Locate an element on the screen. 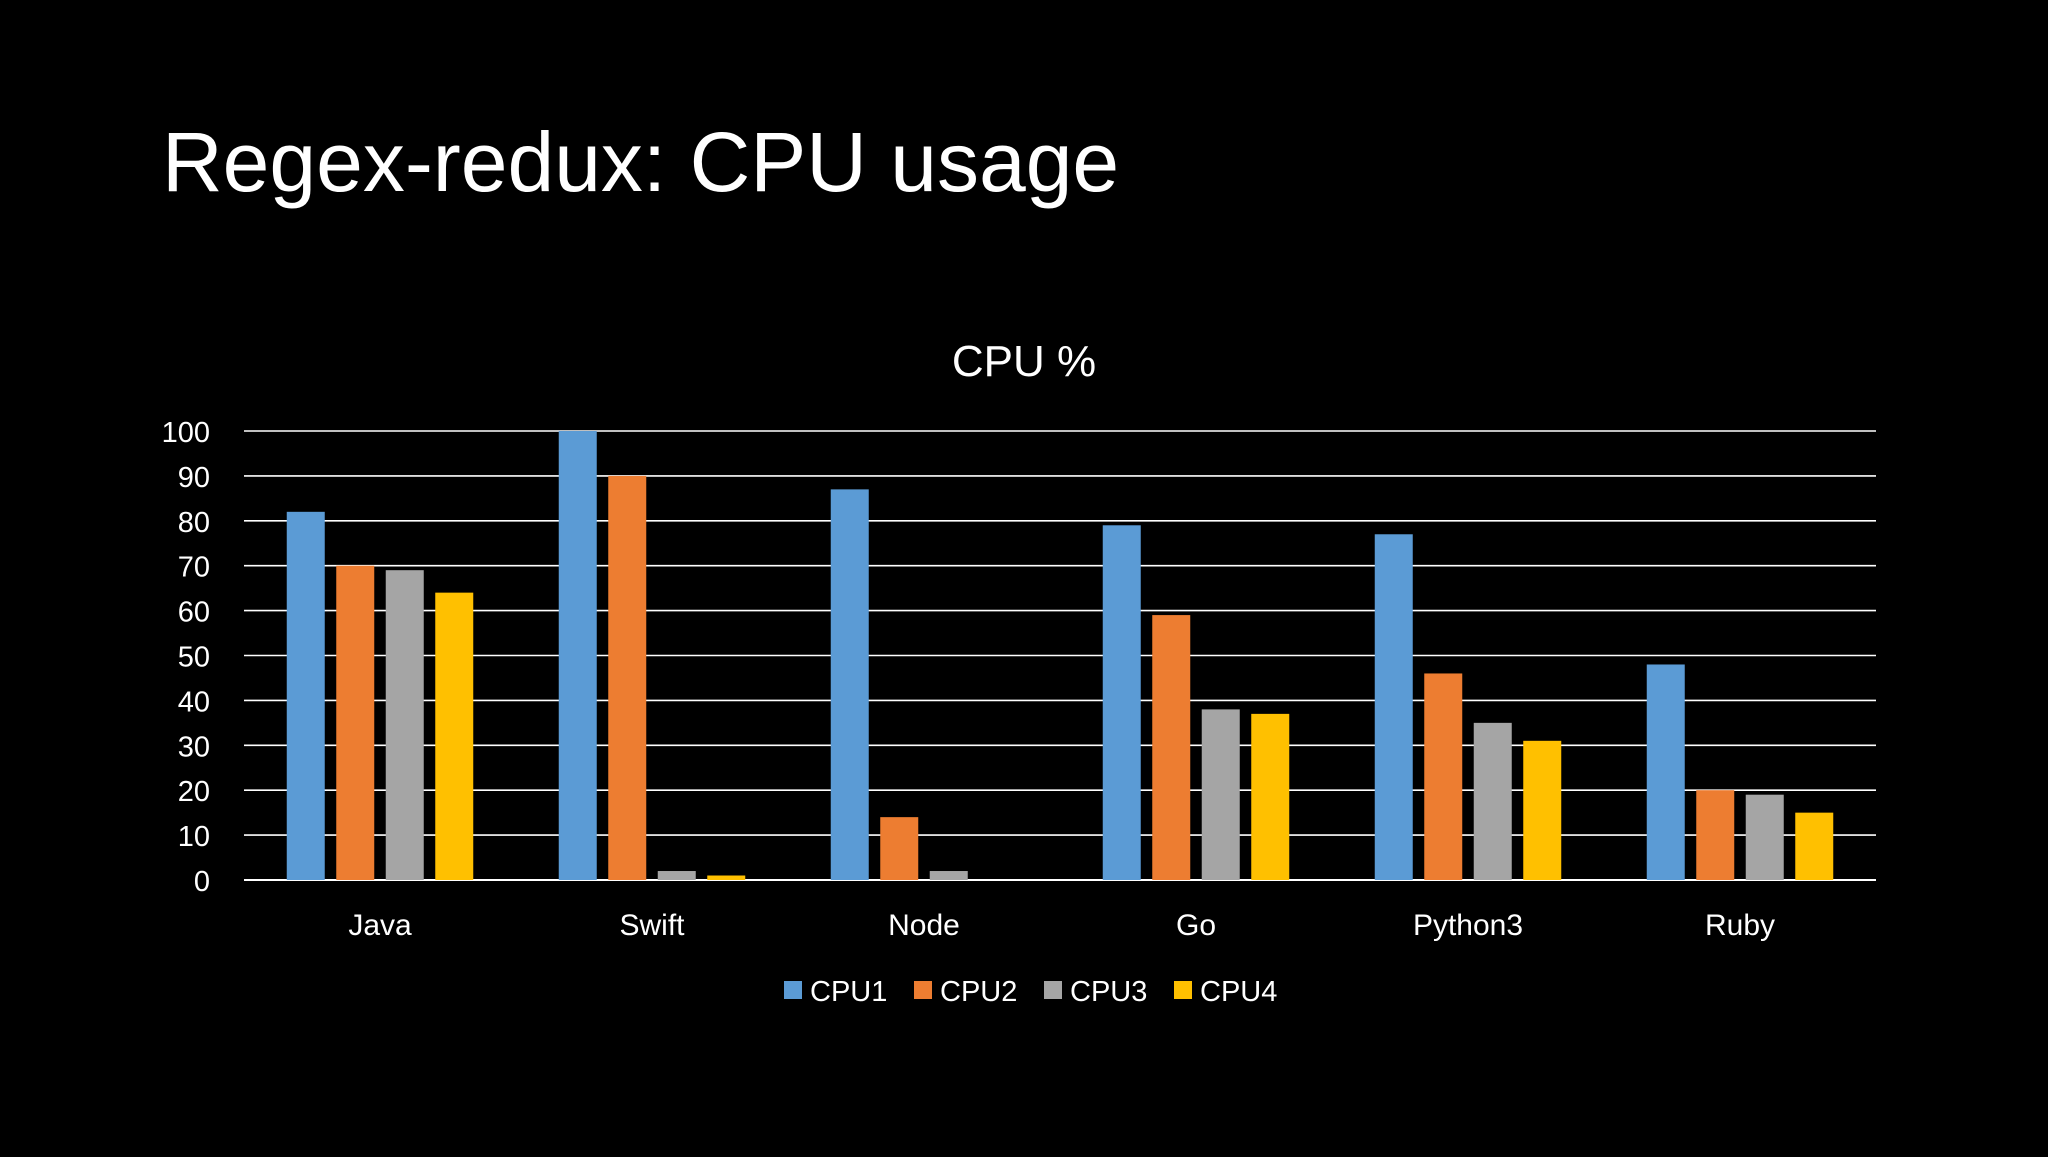 The image size is (2048, 1157). y-tick-label: 80 is located at coordinates (194, 523).